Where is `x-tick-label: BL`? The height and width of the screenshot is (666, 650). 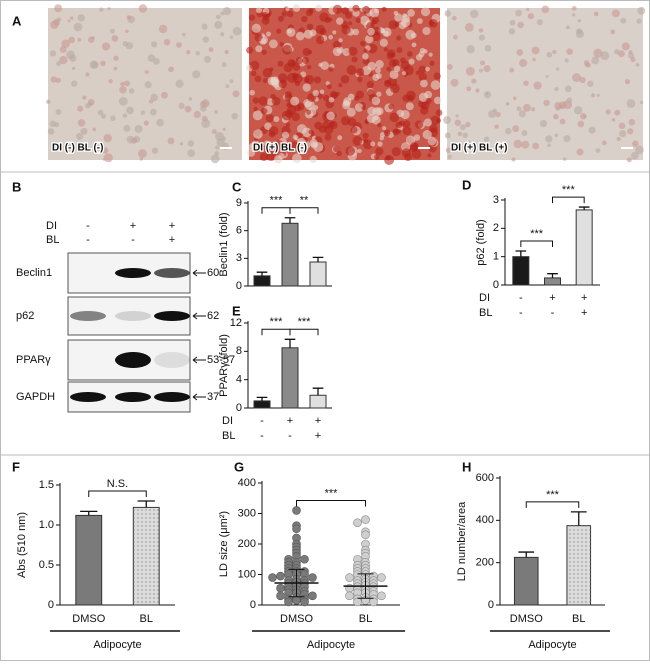
x-tick-label: BL is located at coordinates (365, 619).